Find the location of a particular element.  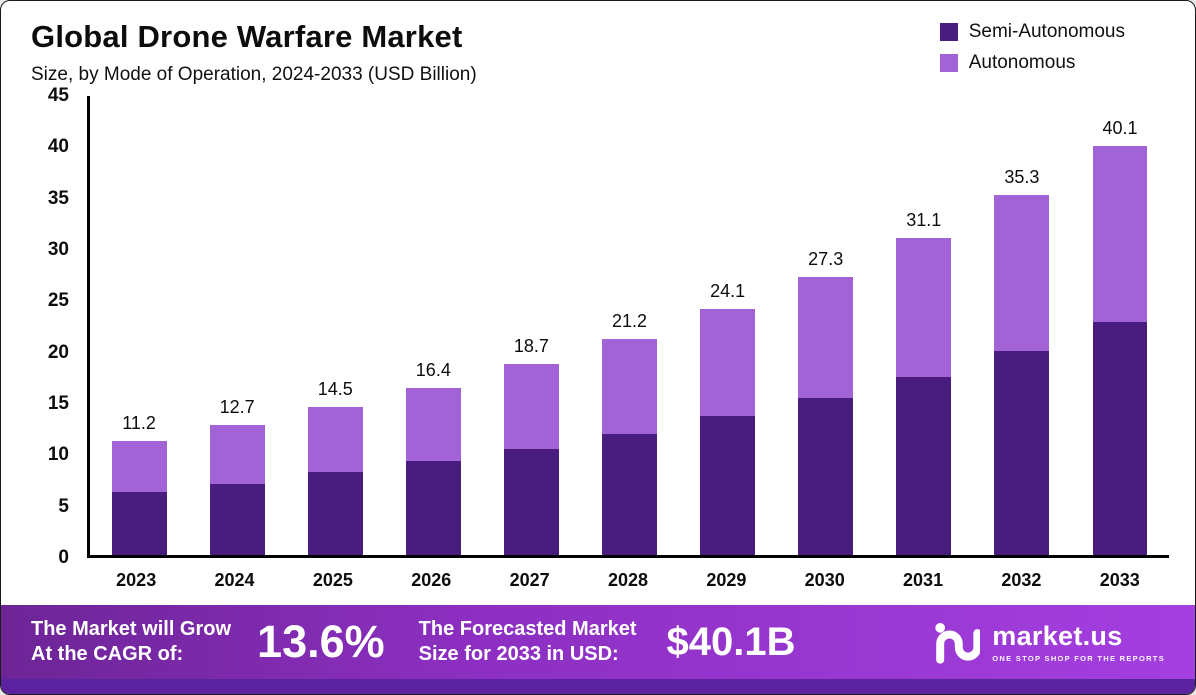

bar-group: 40.1 is located at coordinates (1120, 325).